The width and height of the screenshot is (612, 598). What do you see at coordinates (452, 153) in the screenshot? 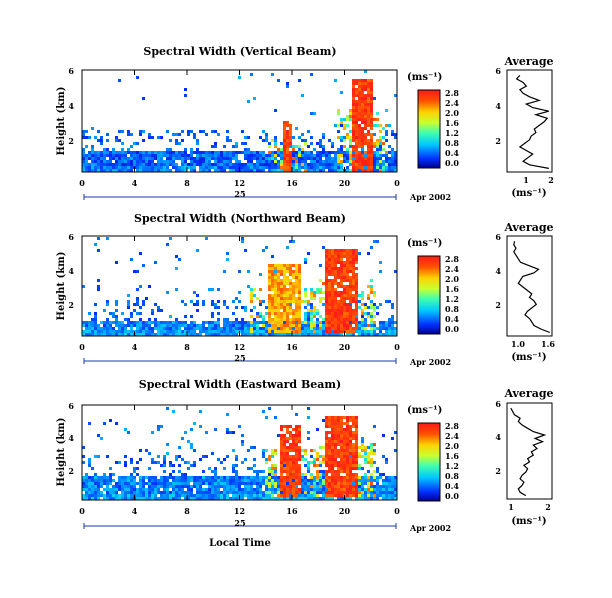
I see `colorbar-tick: 0.4` at bounding box center [452, 153].